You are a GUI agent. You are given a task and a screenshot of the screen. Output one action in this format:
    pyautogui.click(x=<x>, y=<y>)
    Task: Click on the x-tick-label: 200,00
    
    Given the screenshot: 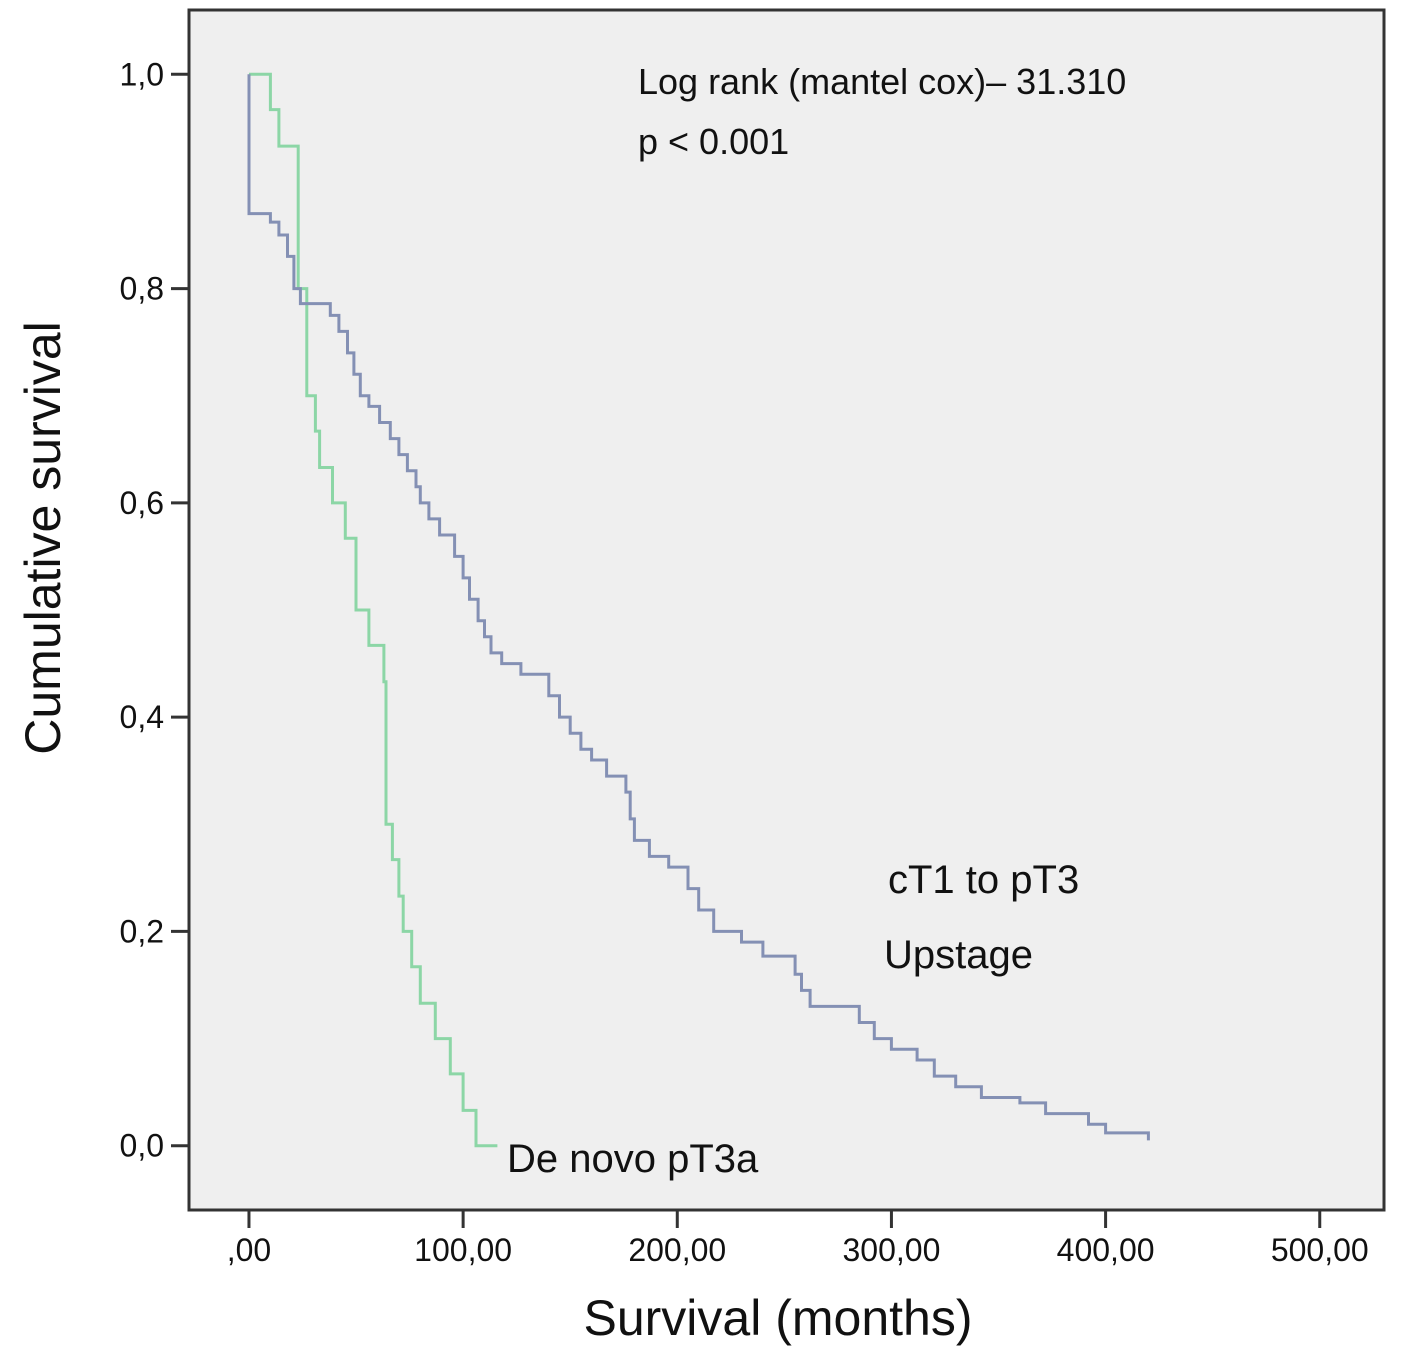 What is the action you would take?
    pyautogui.click(x=677, y=1250)
    